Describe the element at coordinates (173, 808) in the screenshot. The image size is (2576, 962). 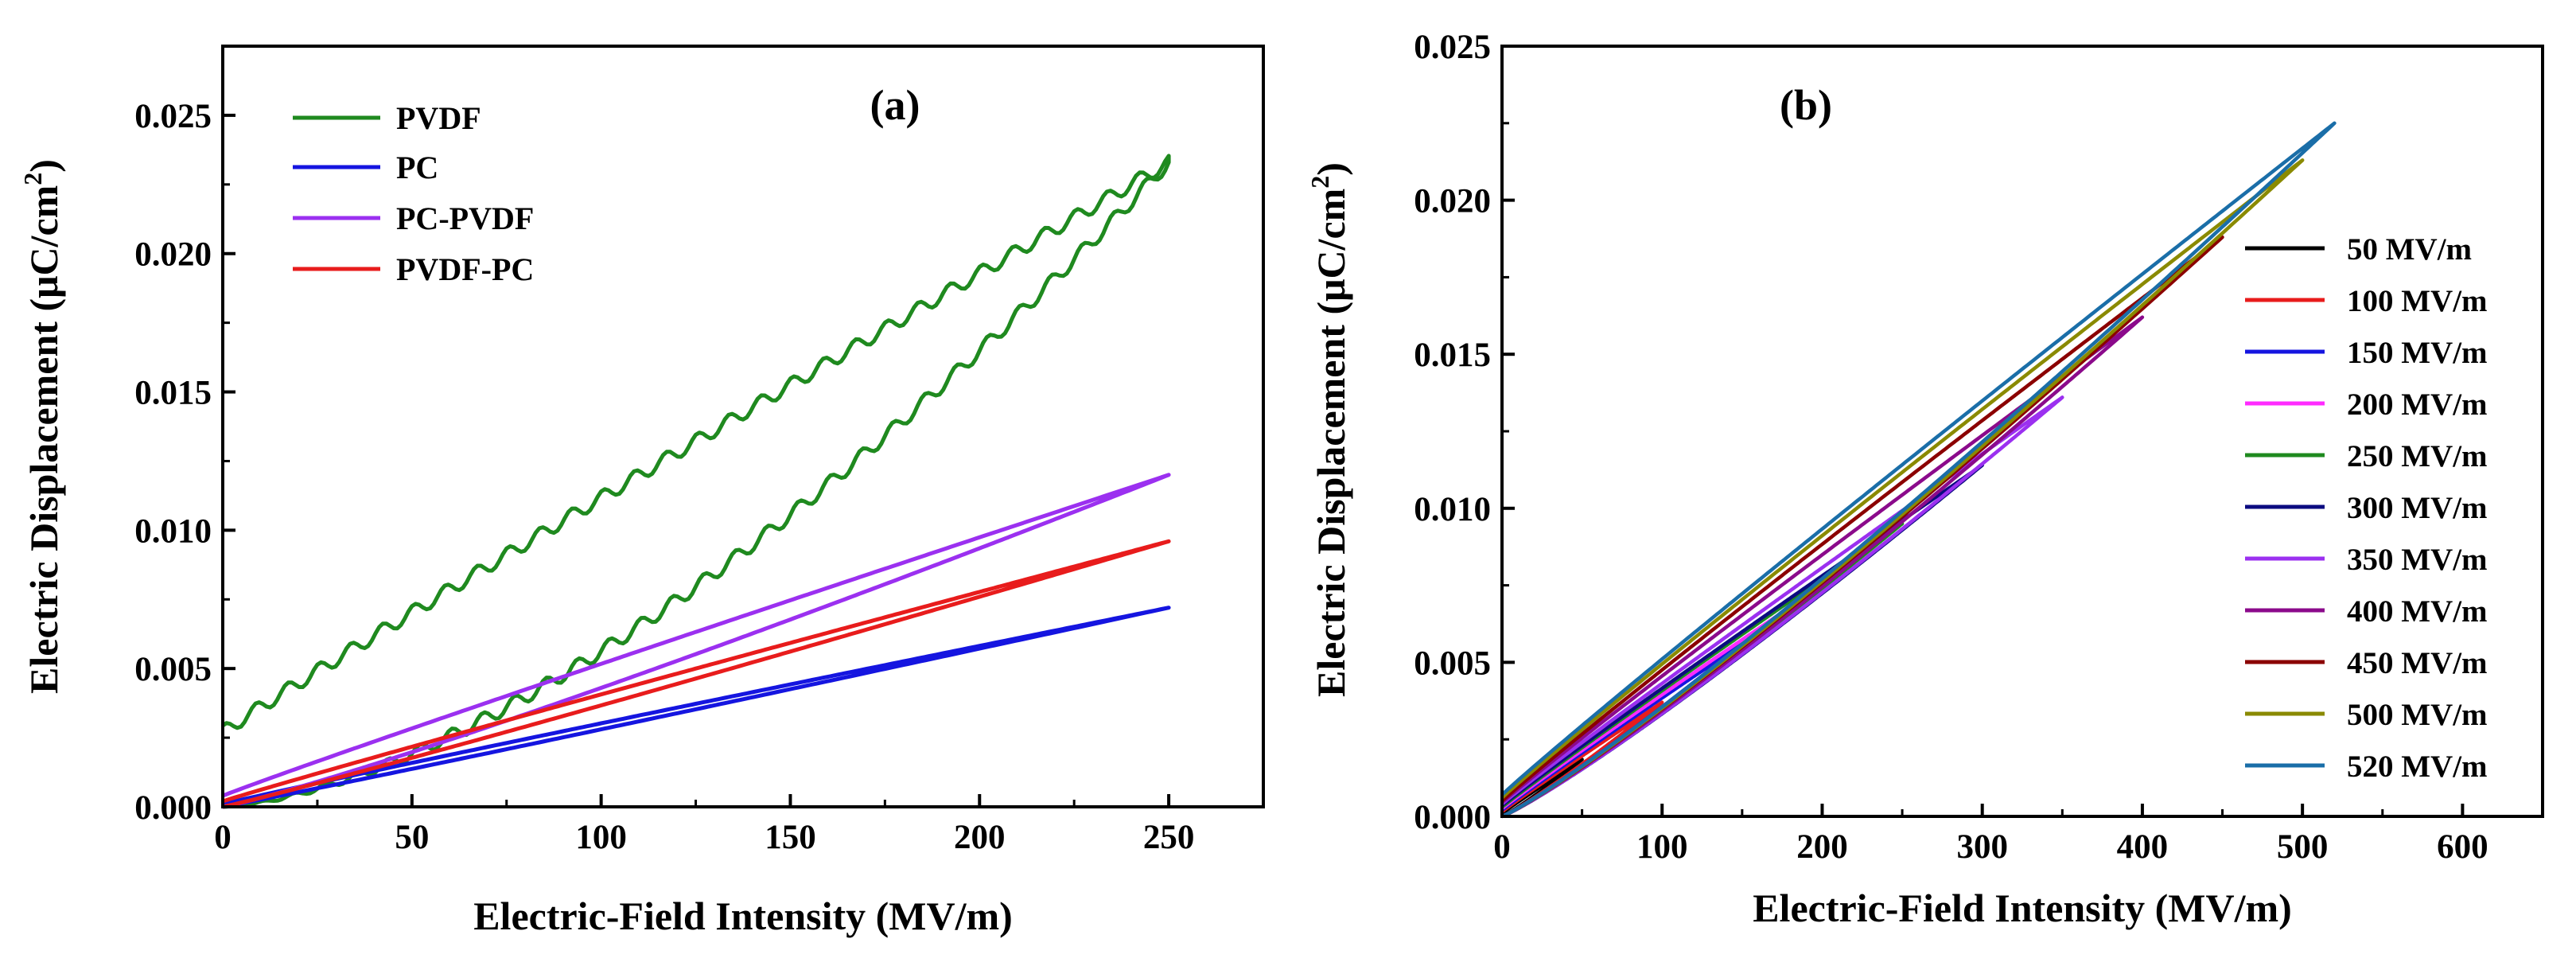
I see `y-tick-label-a-0: 0.000` at that location.